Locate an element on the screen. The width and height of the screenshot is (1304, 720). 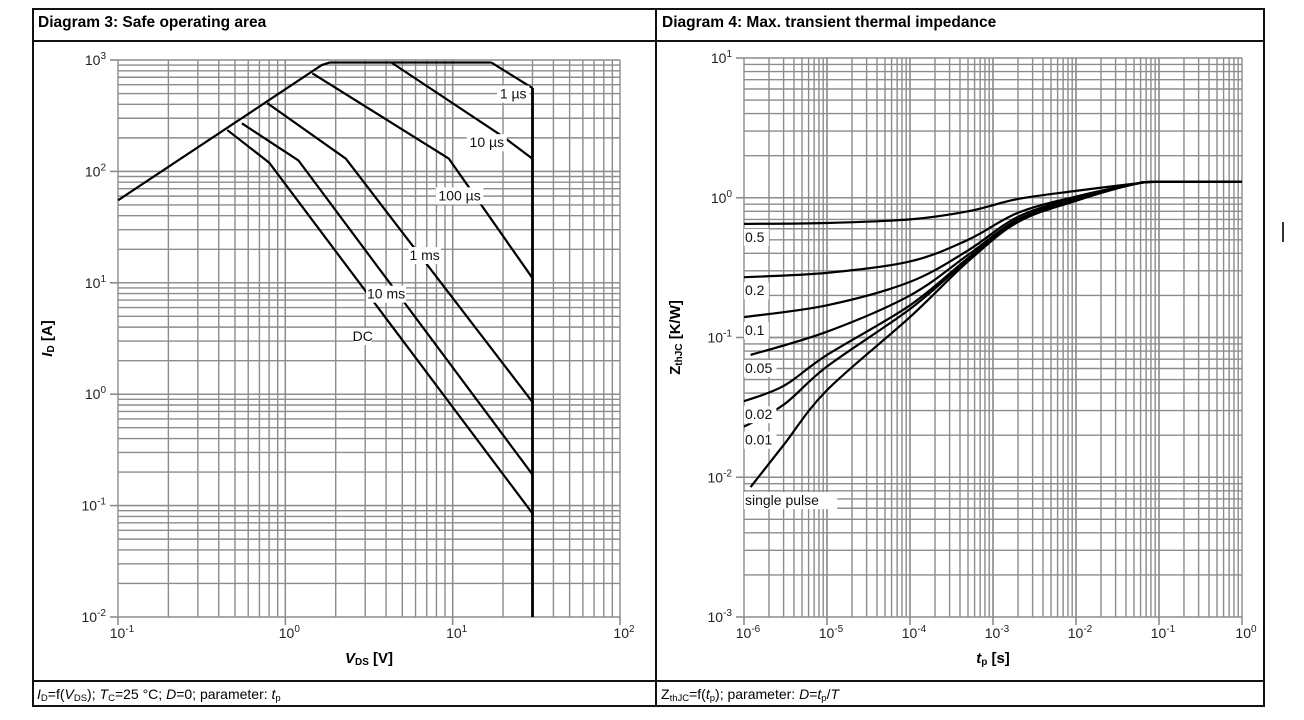
cap-r-4: ); parameter: is located at coordinates (757, 694).